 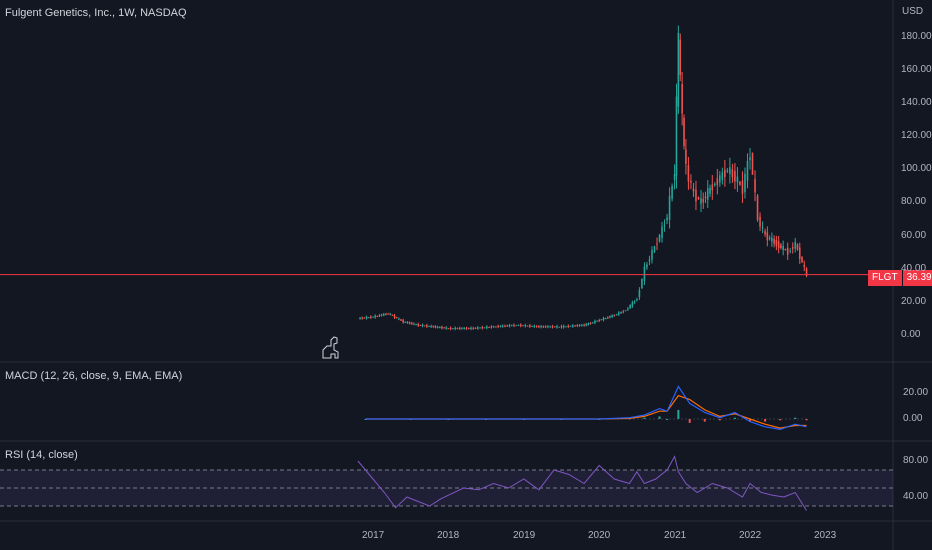 I want to click on macd-tick-label: 0.00, so click(x=913, y=418).